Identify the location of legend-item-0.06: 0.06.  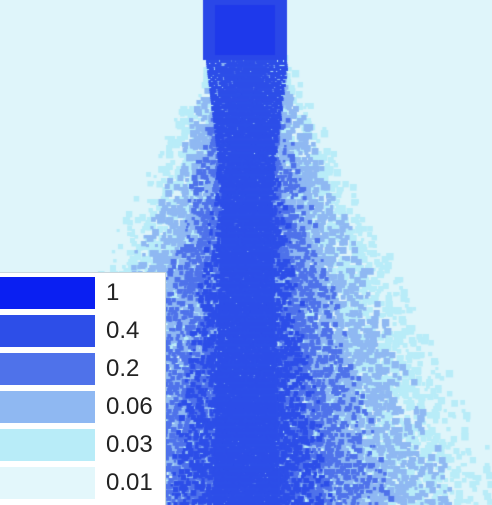
(83, 406).